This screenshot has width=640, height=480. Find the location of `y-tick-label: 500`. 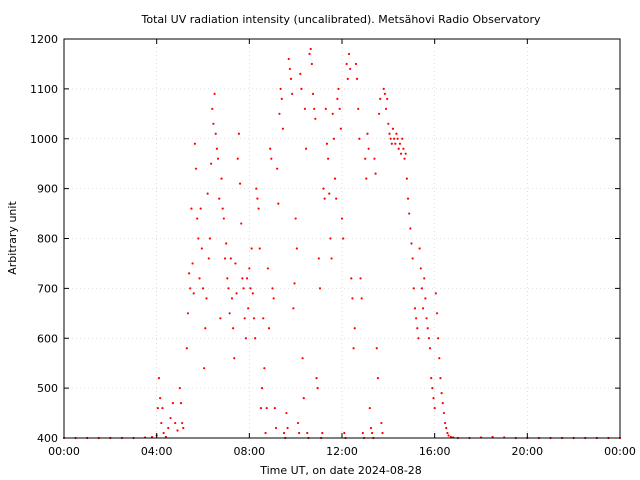

y-tick-label: 500 is located at coordinates (47, 388).